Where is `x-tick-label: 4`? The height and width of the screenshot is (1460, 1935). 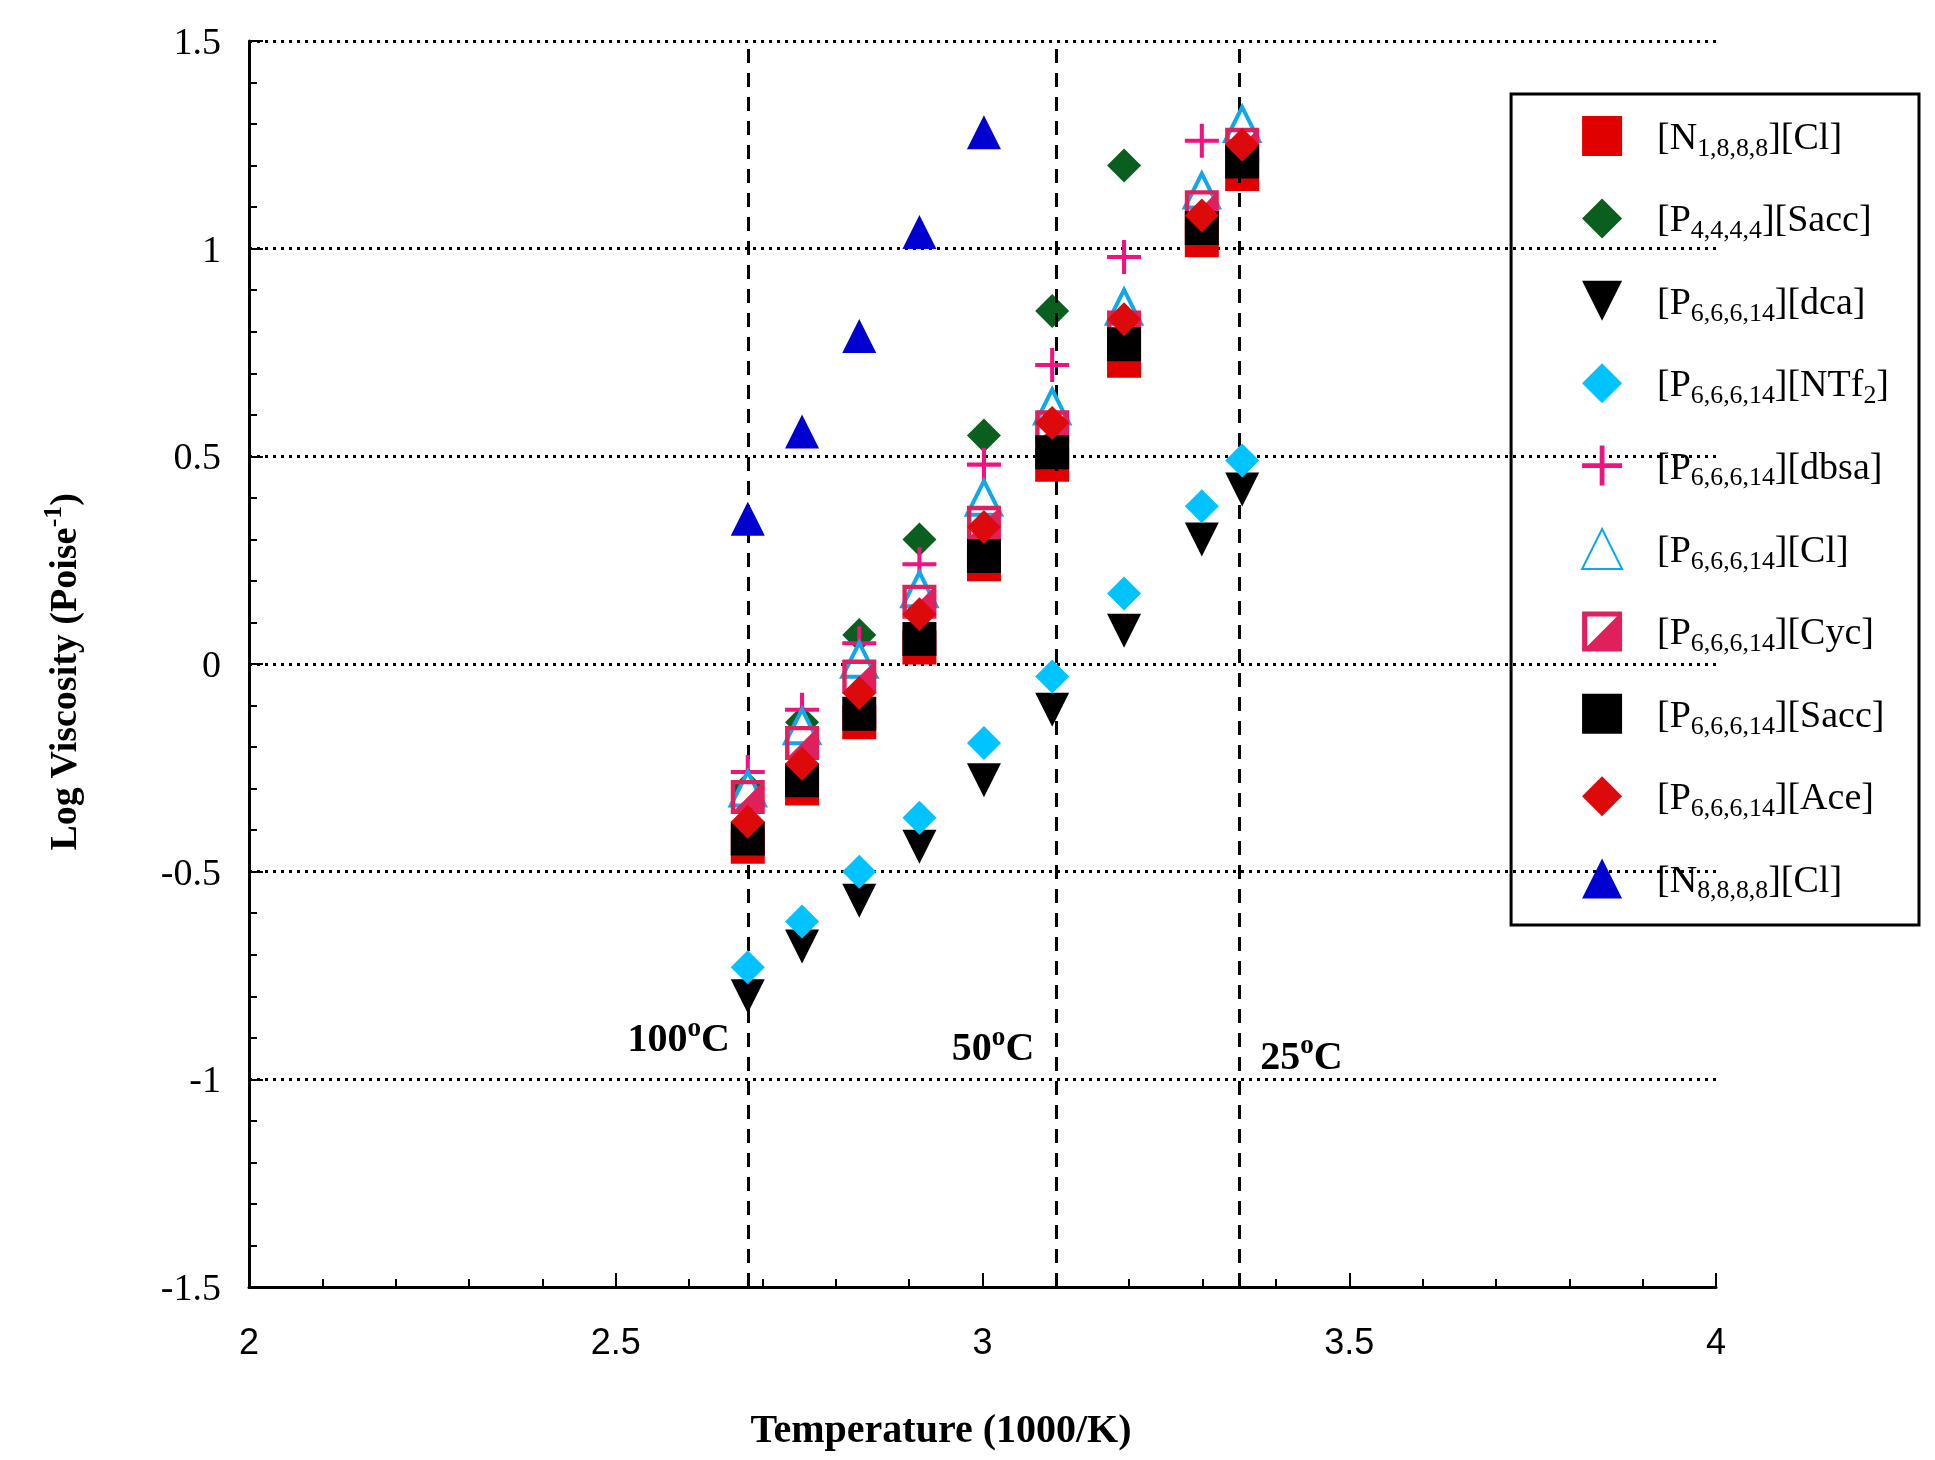 x-tick-label: 4 is located at coordinates (1716, 1341).